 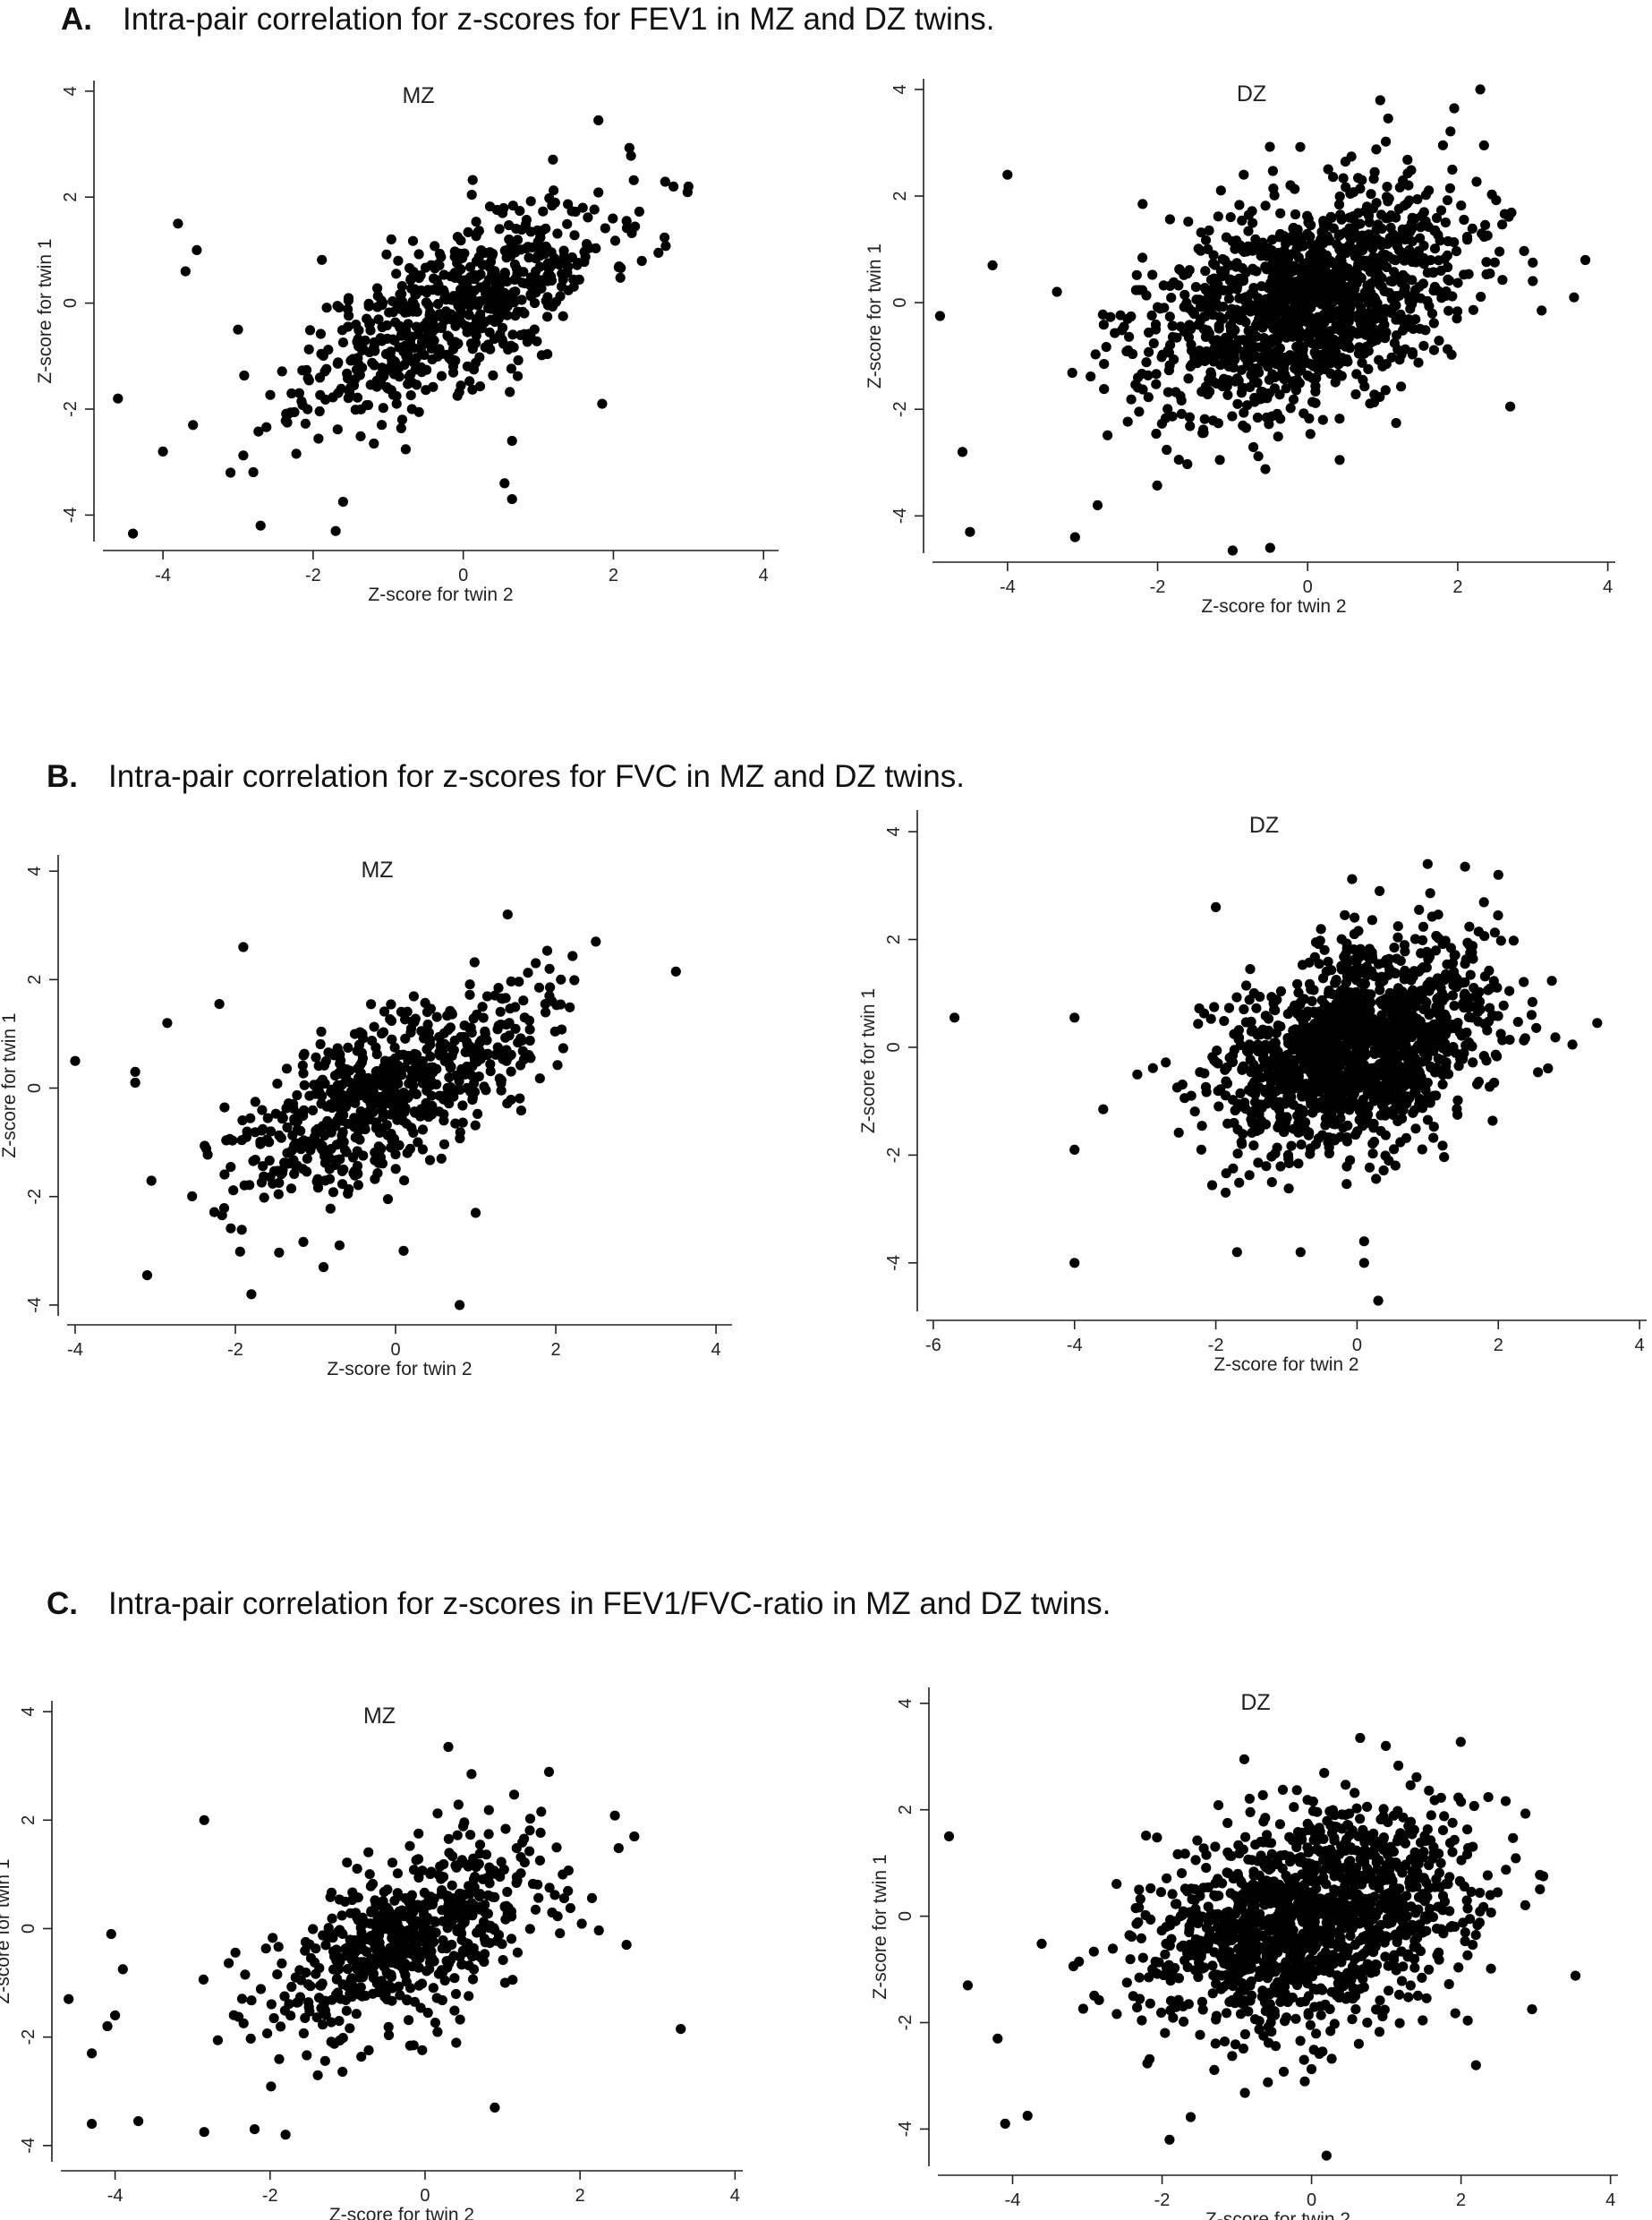 I want to click on y-tick-label: 4, so click(x=900, y=89).